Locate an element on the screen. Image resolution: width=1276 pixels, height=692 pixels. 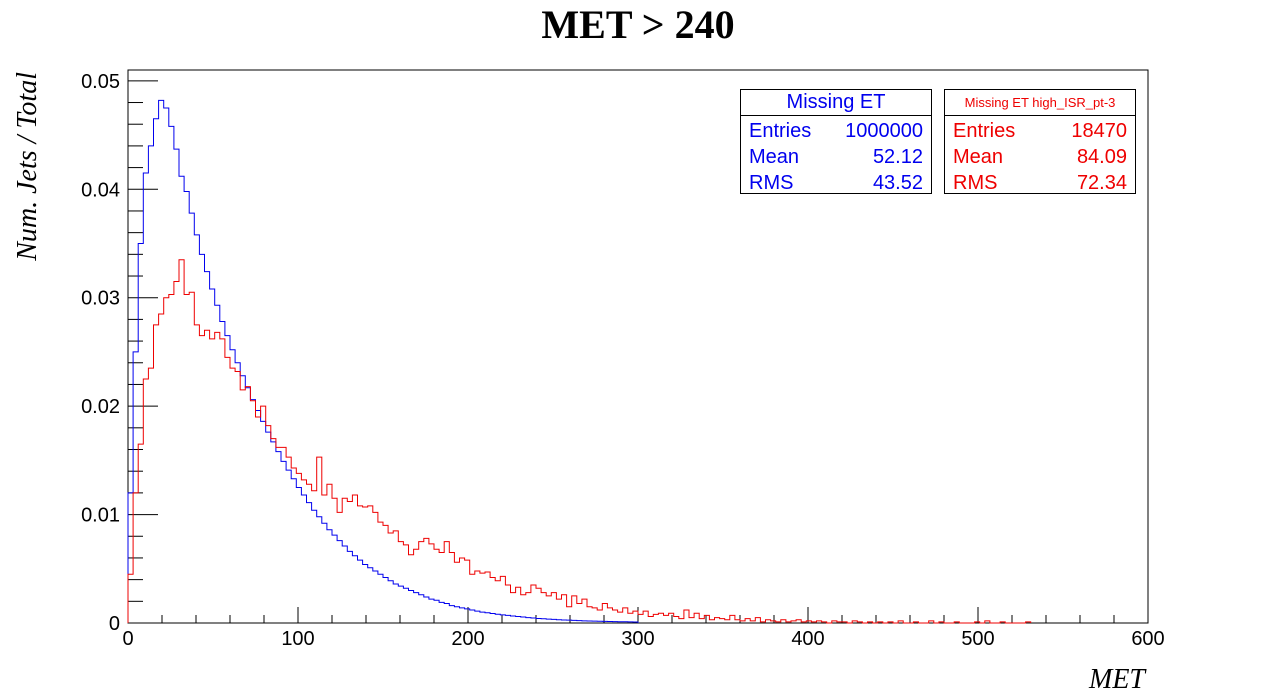
stats-row-rms: RMS 72.34 is located at coordinates (1040, 183).